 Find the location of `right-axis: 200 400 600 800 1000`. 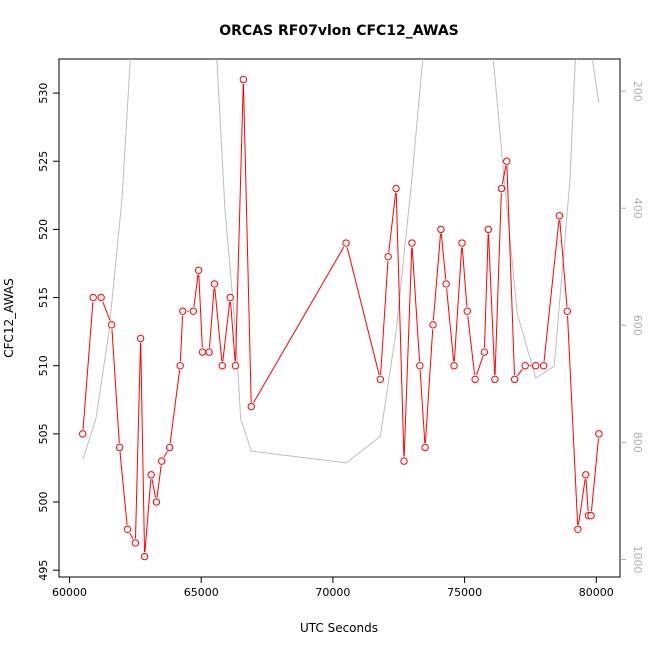

right-axis: 200 400 600 800 1000 is located at coordinates (632, 327).